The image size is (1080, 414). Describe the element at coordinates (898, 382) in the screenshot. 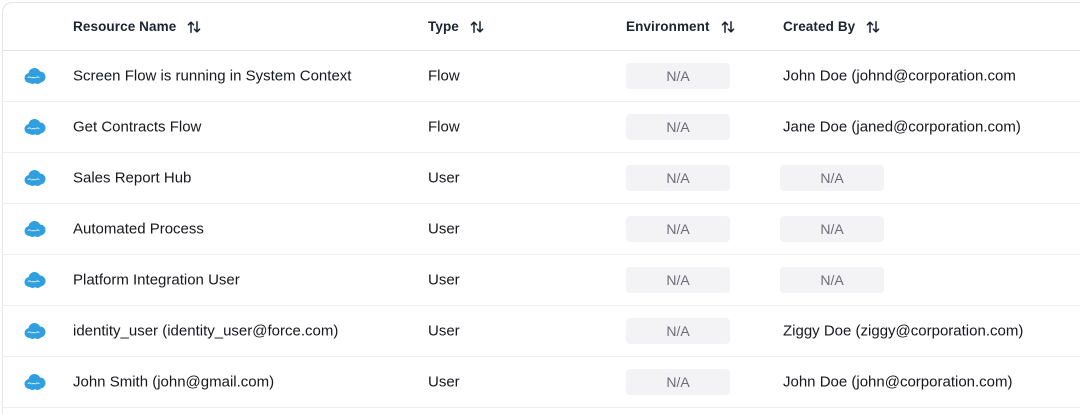

I see `created-by-cell: John Doe (john@corporation.com)` at that location.